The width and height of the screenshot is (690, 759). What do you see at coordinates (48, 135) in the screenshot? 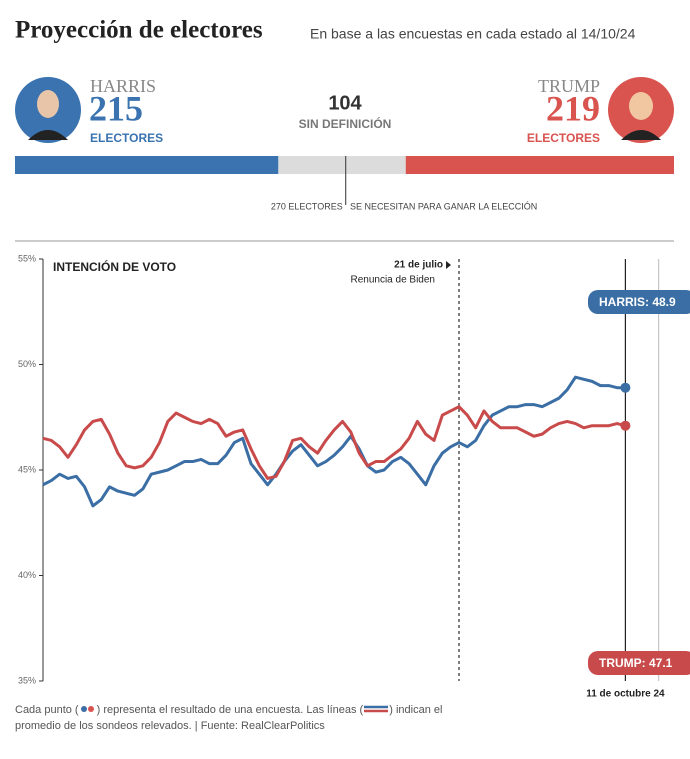
I see `harris-shoulders` at bounding box center [48, 135].